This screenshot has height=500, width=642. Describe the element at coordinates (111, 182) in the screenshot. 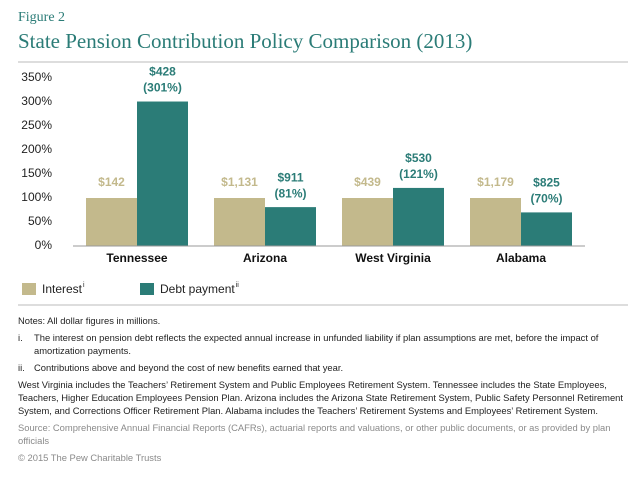

I see `dollar-label: $142` at that location.